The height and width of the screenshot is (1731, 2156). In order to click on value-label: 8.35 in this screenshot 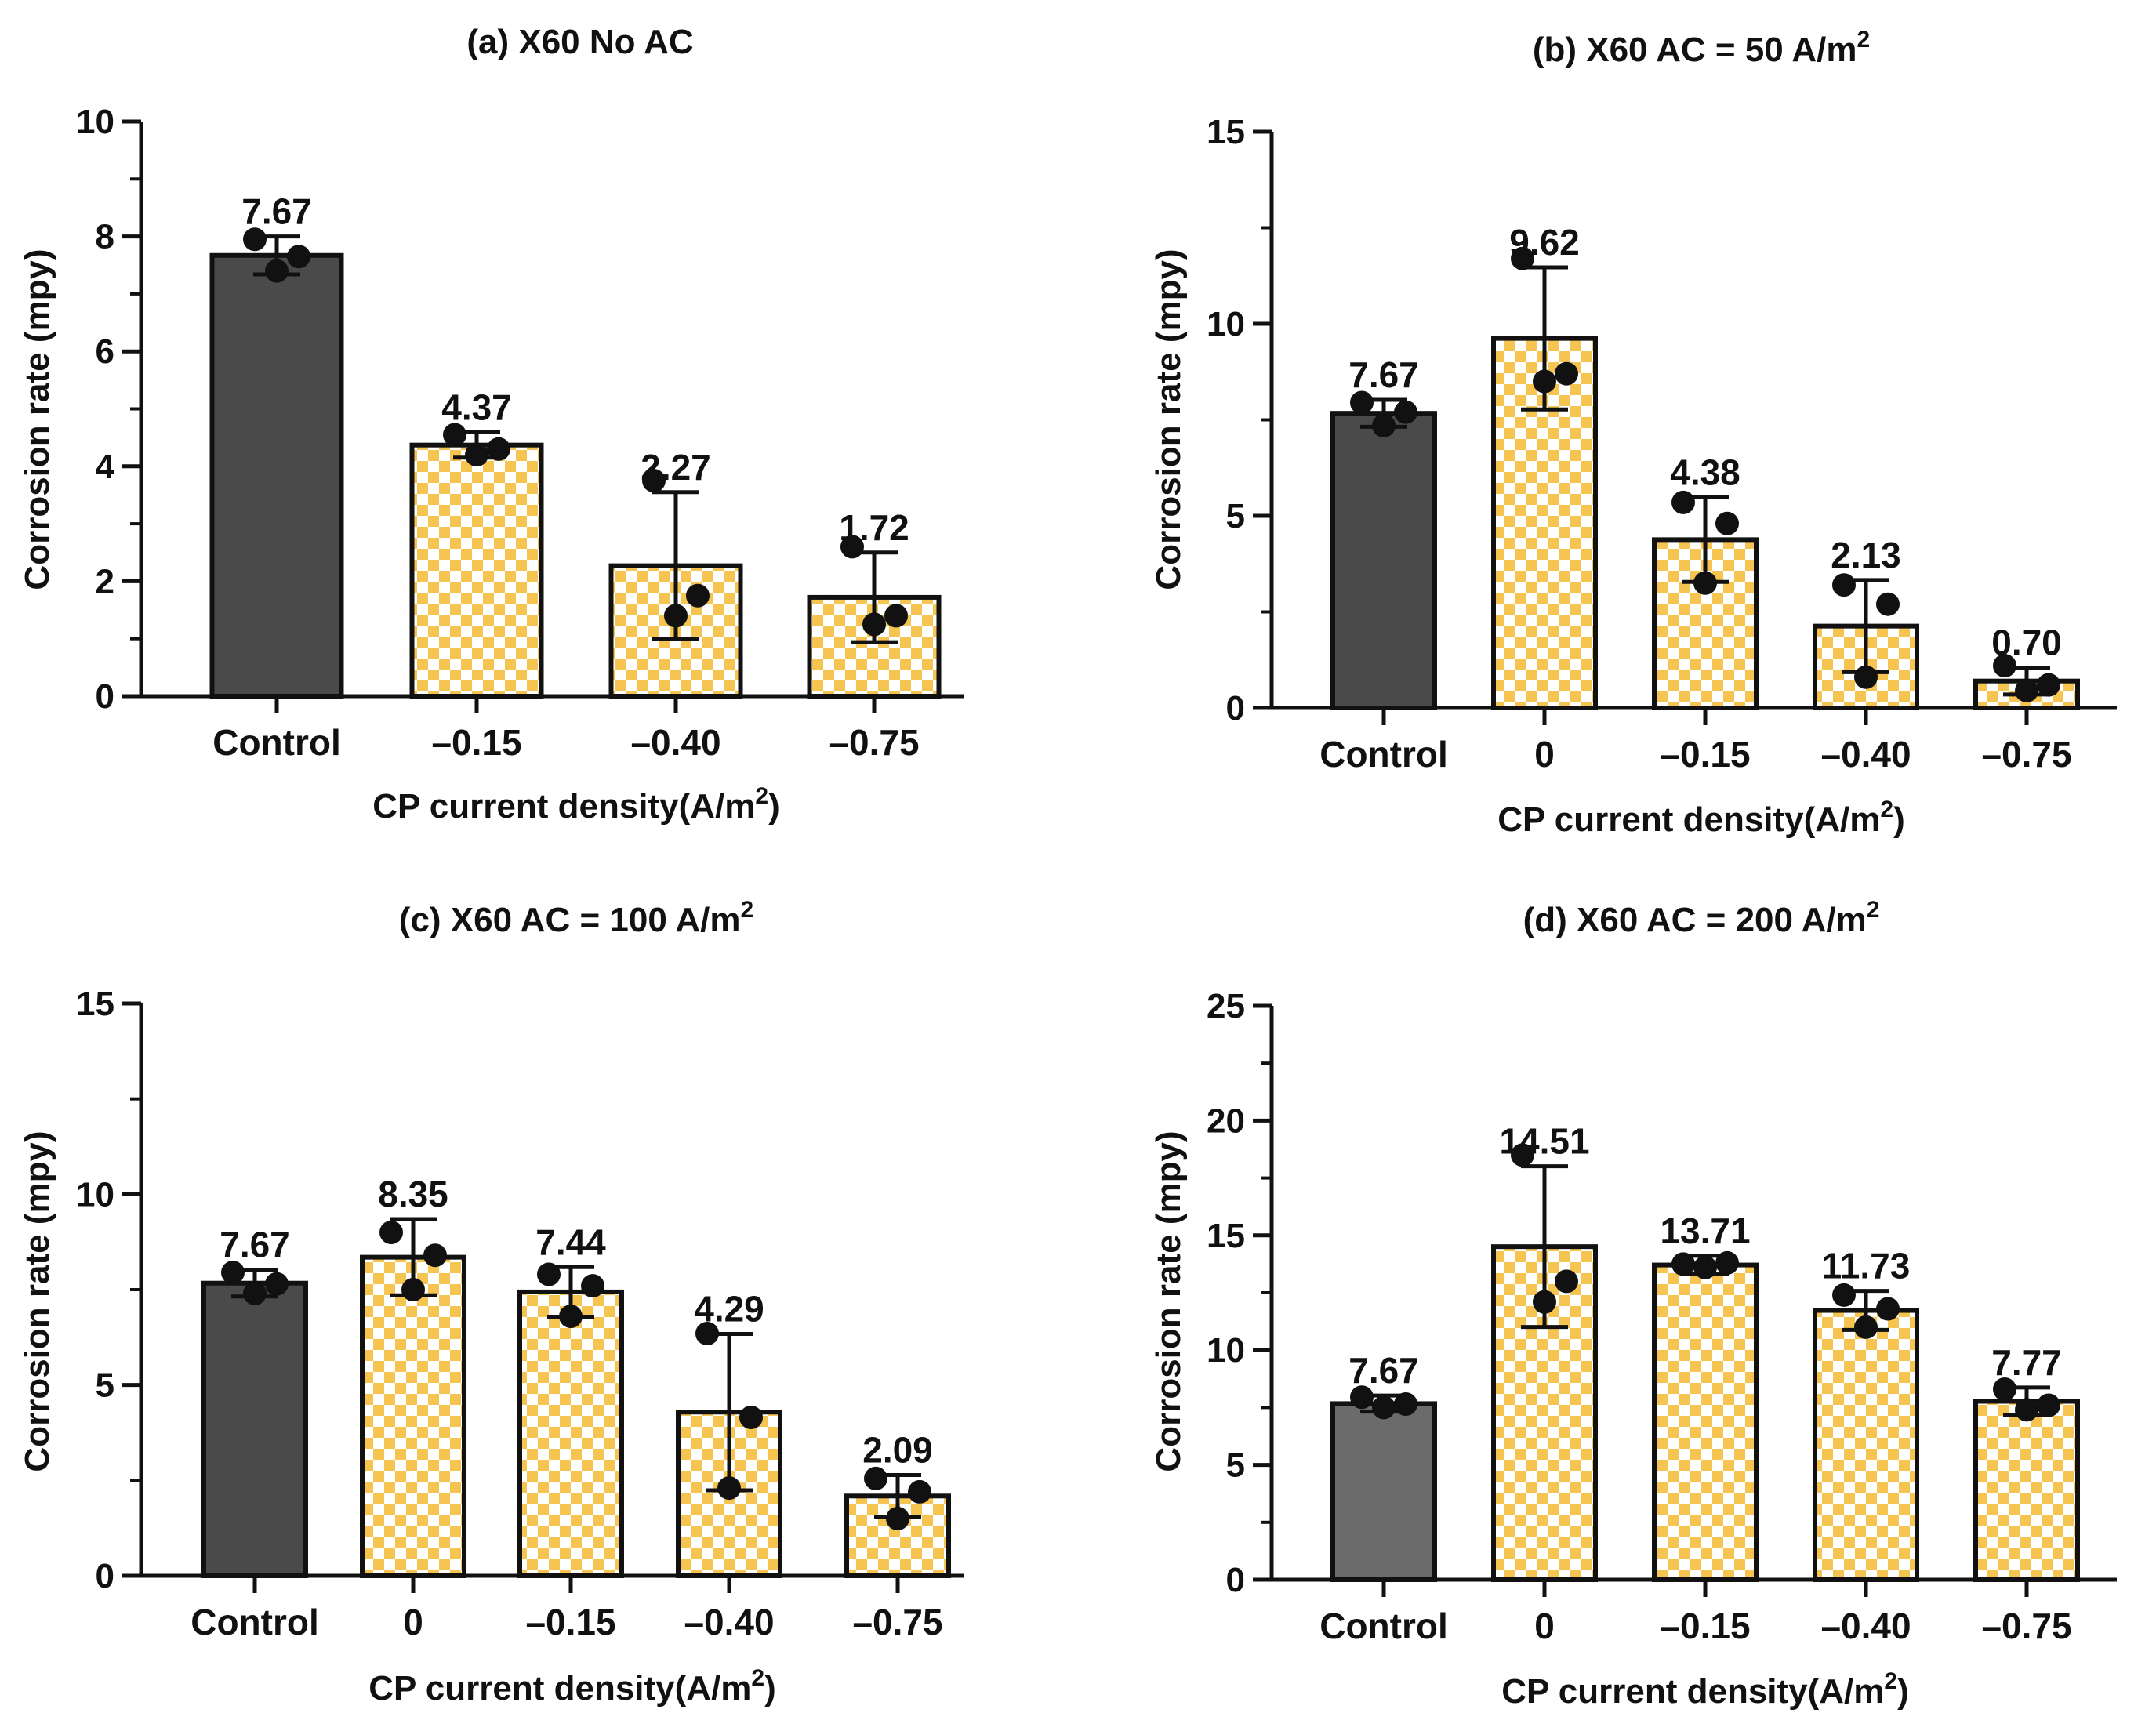, I will do `click(413, 1194)`.